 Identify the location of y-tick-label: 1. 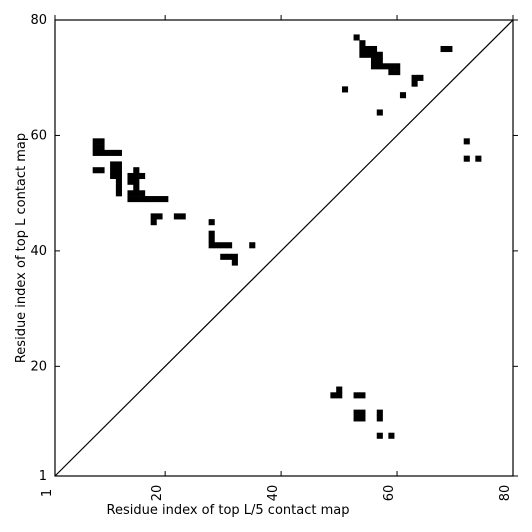
(43, 476).